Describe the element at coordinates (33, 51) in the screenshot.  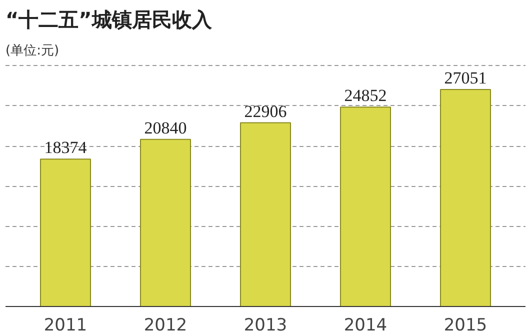
I see `chart-subtitle: (单位:元)` at that location.